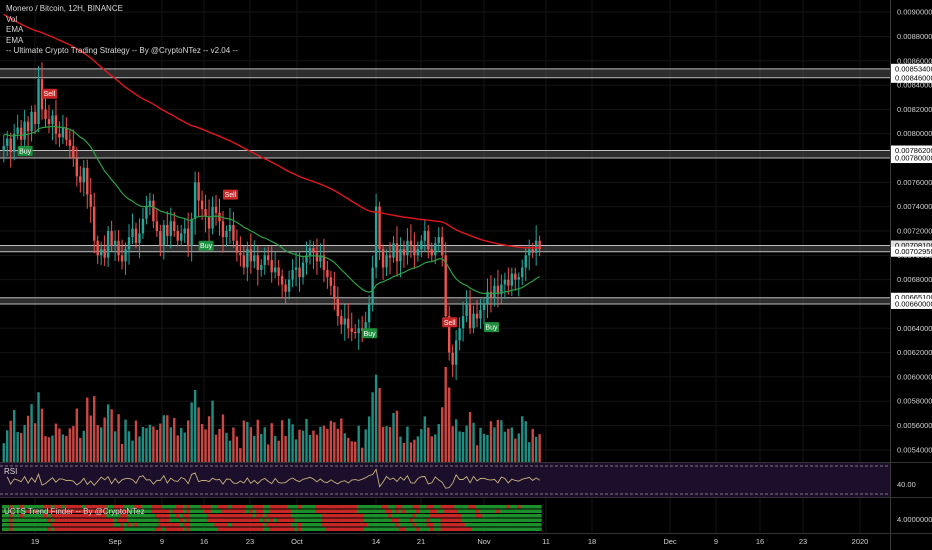  Describe the element at coordinates (15, 29) in the screenshot. I see `ema-indicator-label: EMA` at that location.